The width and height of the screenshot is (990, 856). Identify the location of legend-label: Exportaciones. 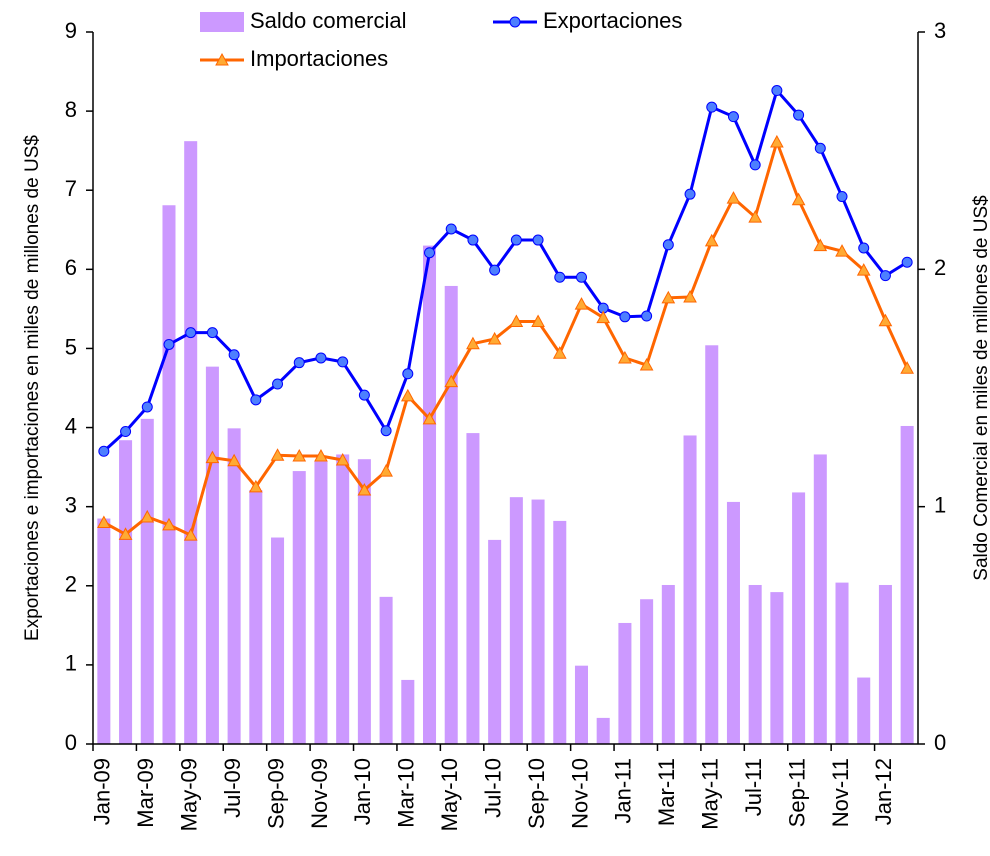
(612, 20).